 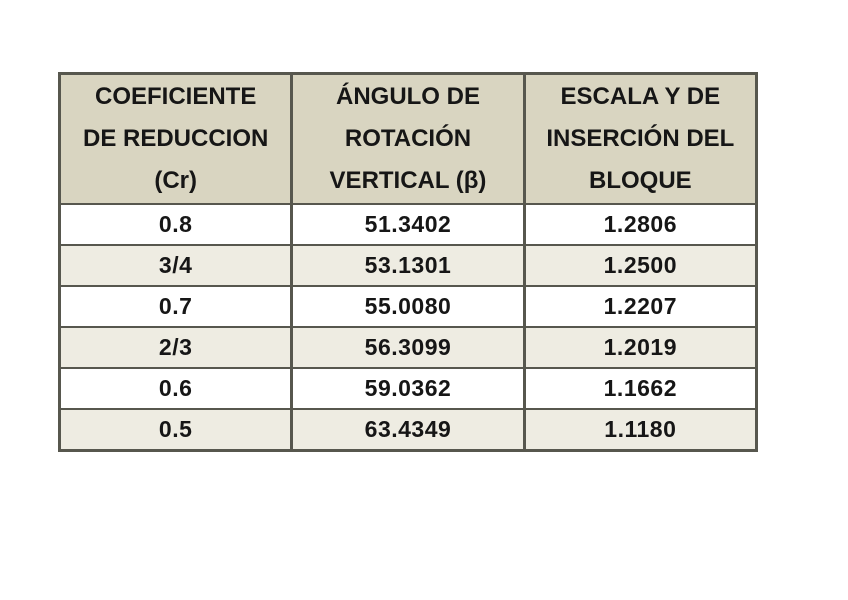 What do you see at coordinates (175, 180) in the screenshot?
I see `header-line: (Cr)` at bounding box center [175, 180].